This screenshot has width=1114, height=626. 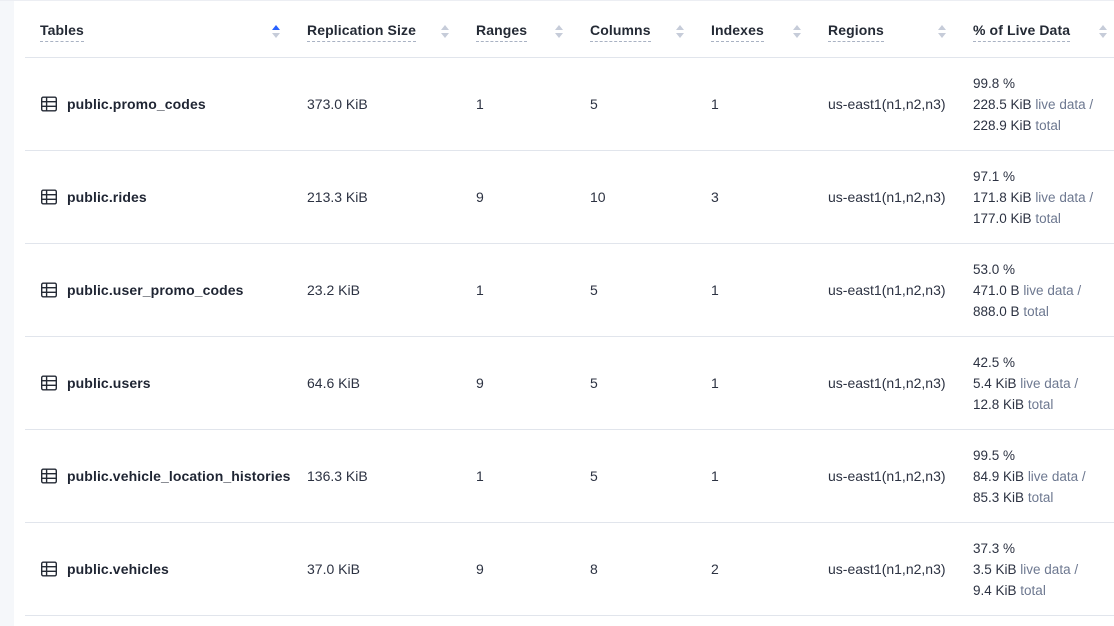 I want to click on replication-size-cell: 37.0 KiB, so click(x=333, y=569).